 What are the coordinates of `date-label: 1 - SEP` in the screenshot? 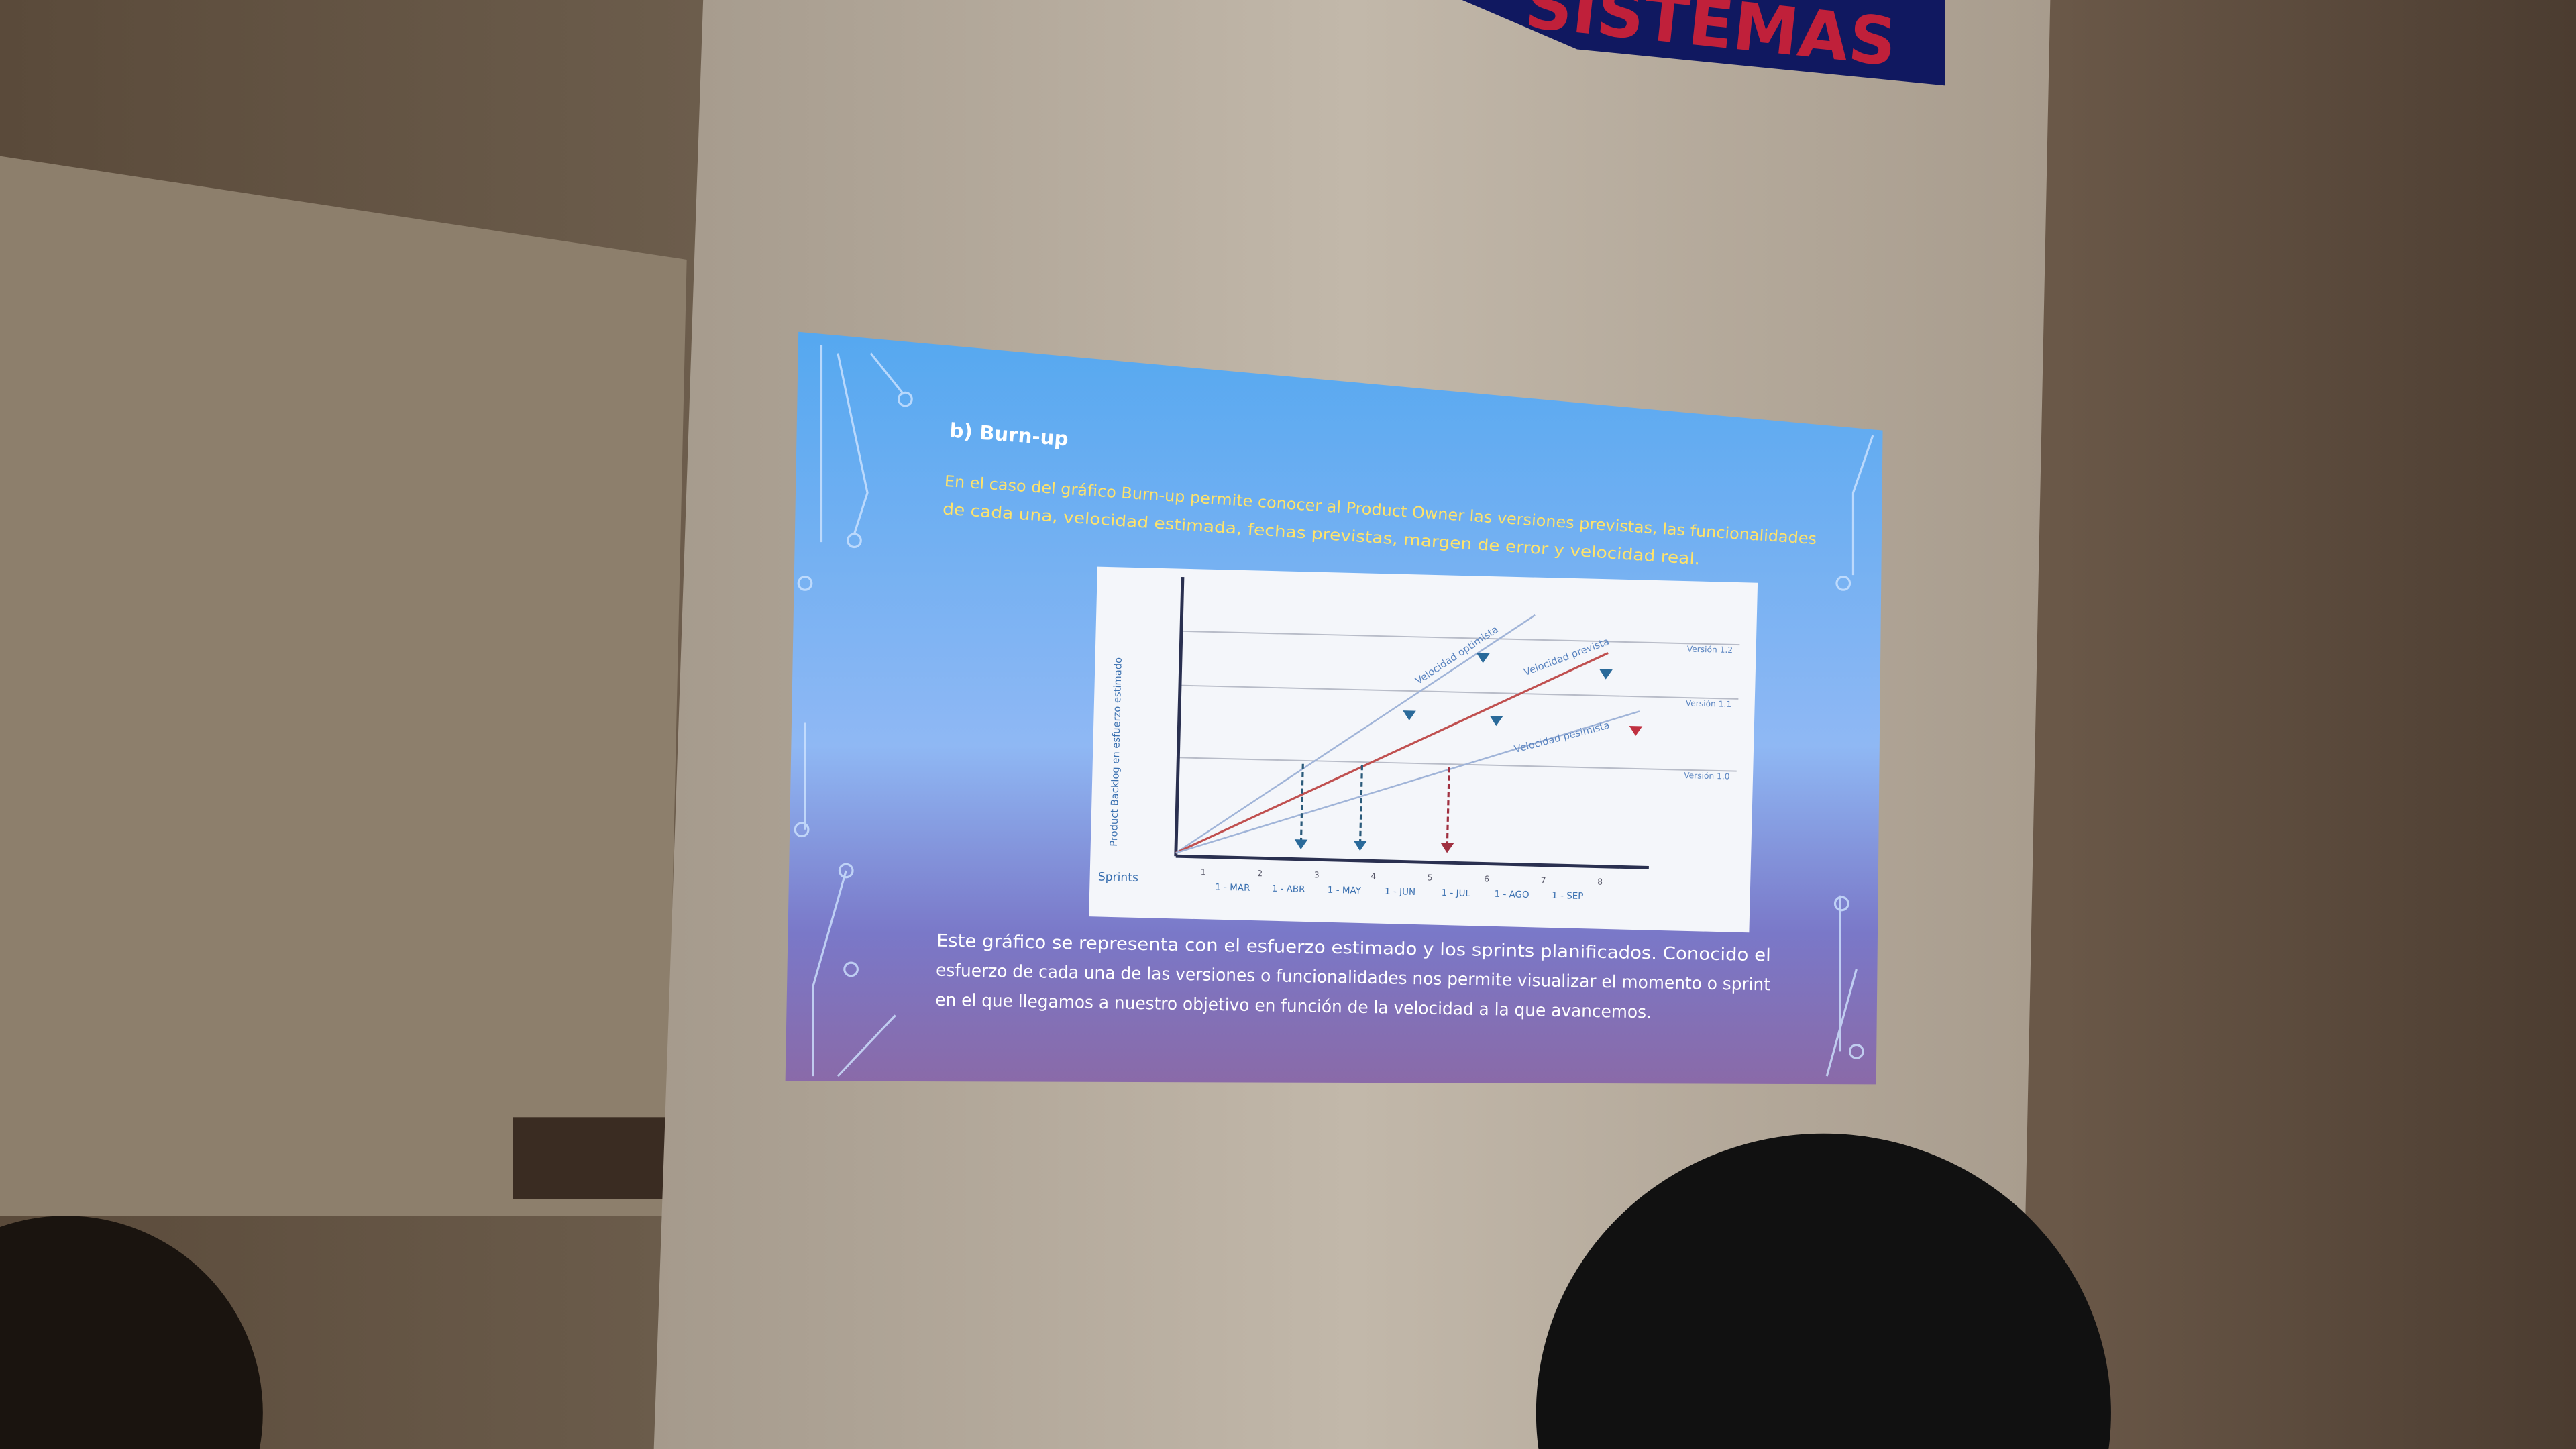 It's located at (1567, 896).